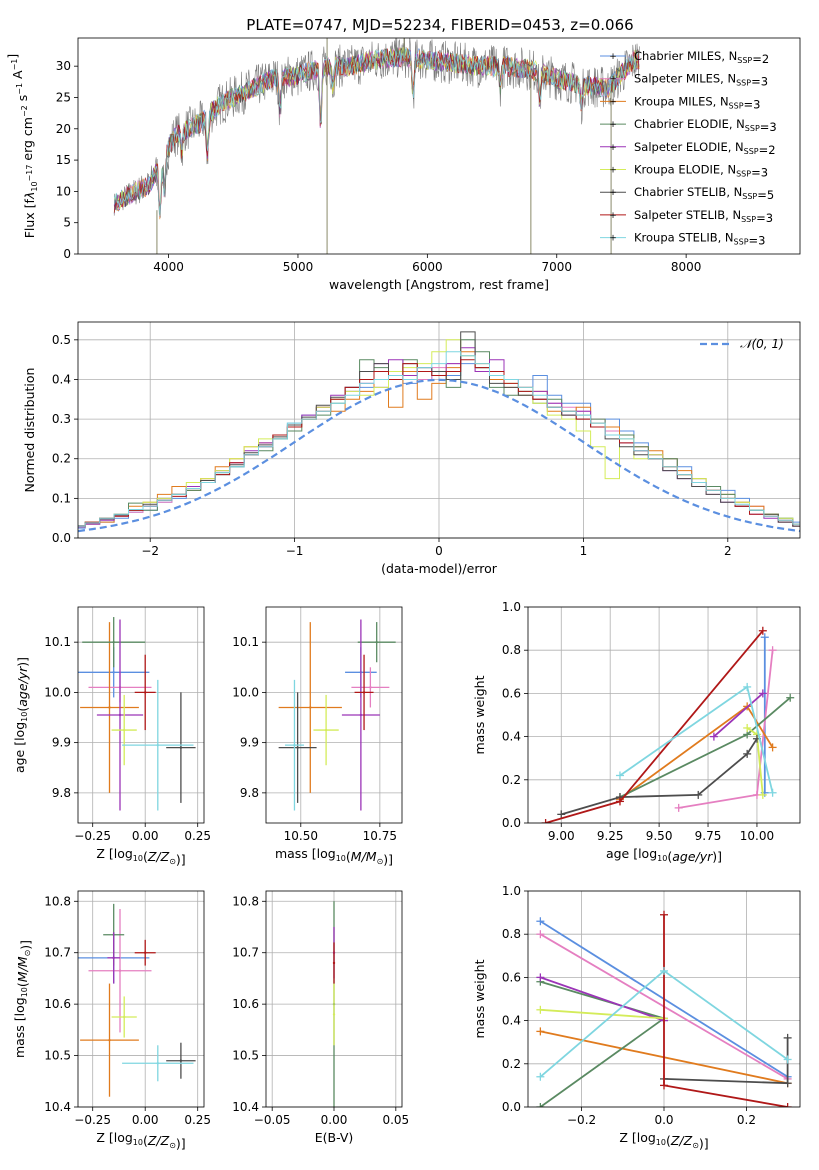 Image resolution: width=819 pixels, height=1170 pixels. I want to click on legend-label: Kroupa ELODIE, NSSP=3, so click(701, 171).